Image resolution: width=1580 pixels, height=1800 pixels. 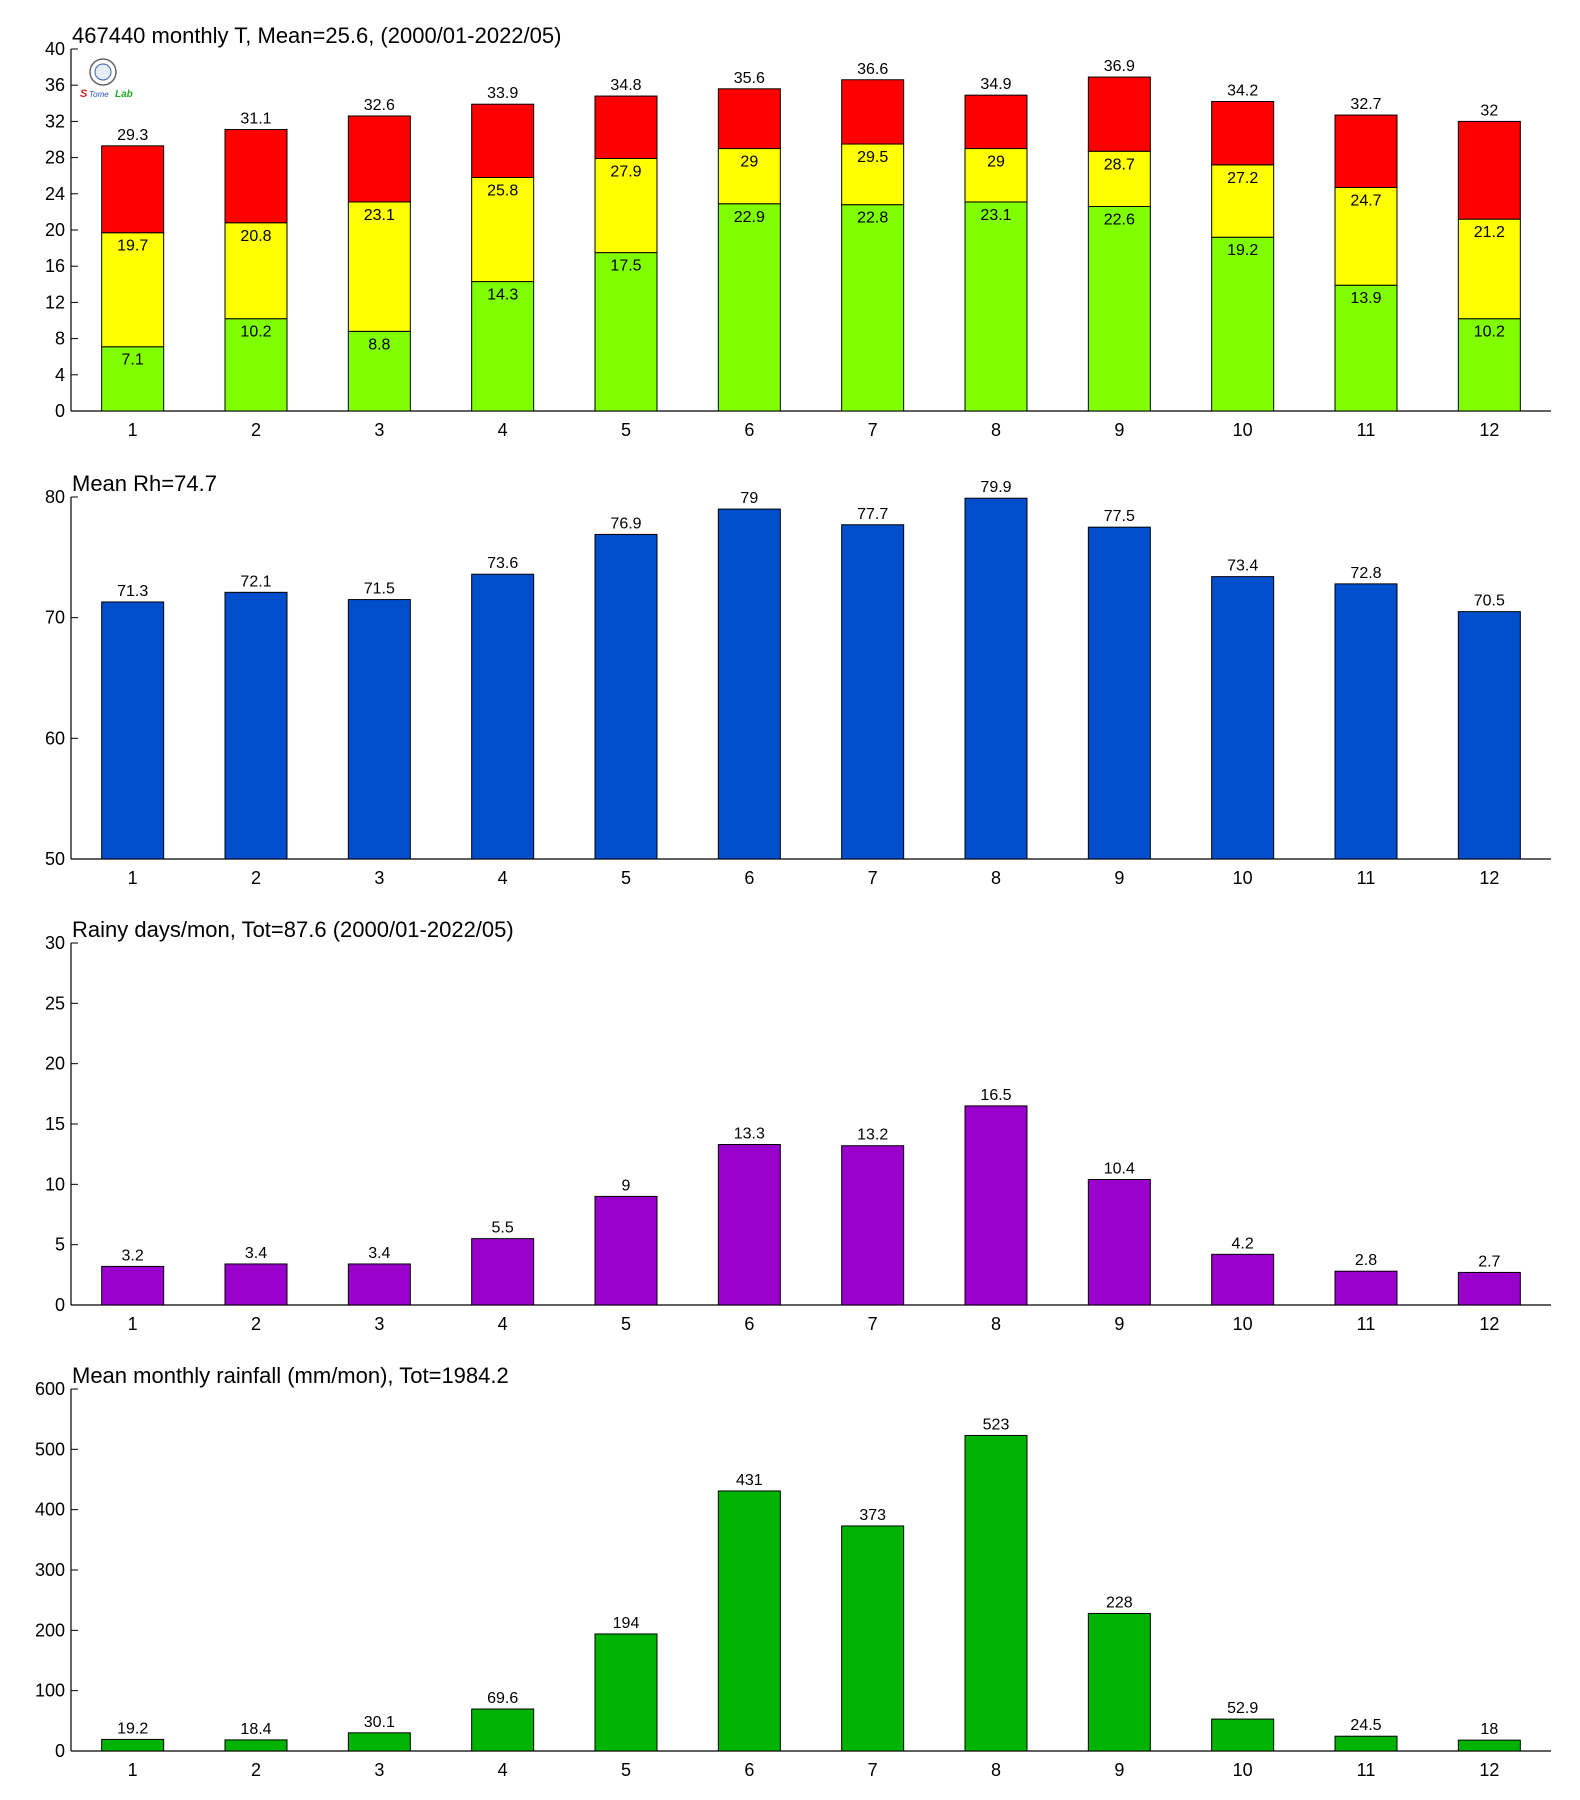 I want to click on data-label: 194, so click(x=626, y=1623).